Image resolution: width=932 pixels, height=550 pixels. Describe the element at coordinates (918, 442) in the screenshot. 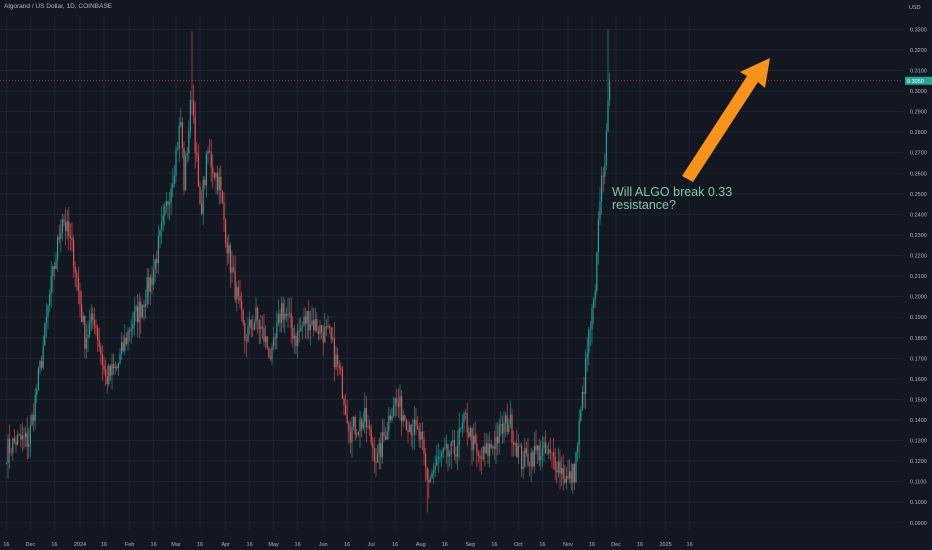

I see `y-tick-label: 0.1300` at that location.